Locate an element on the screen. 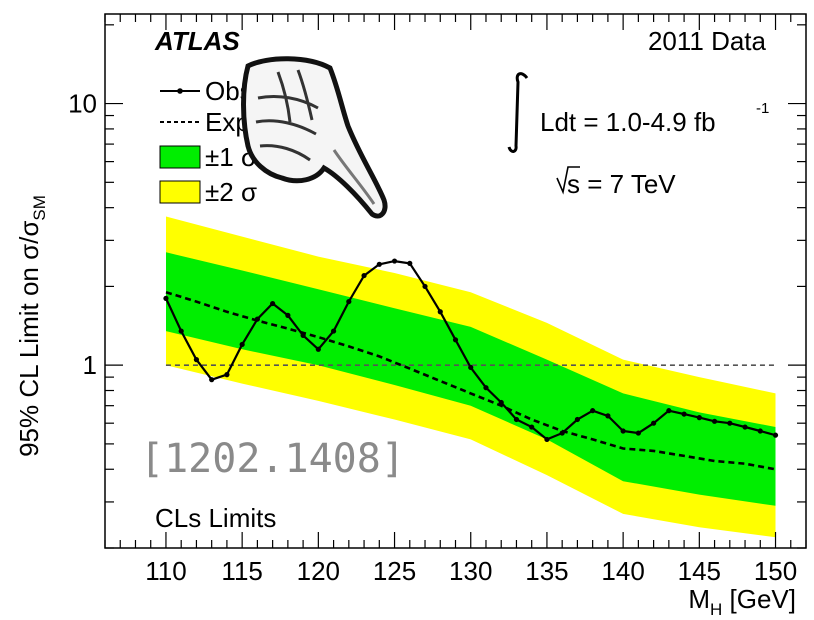 This screenshot has width=814, height=620. energy-text: s = 7 TeV is located at coordinates (621, 184).